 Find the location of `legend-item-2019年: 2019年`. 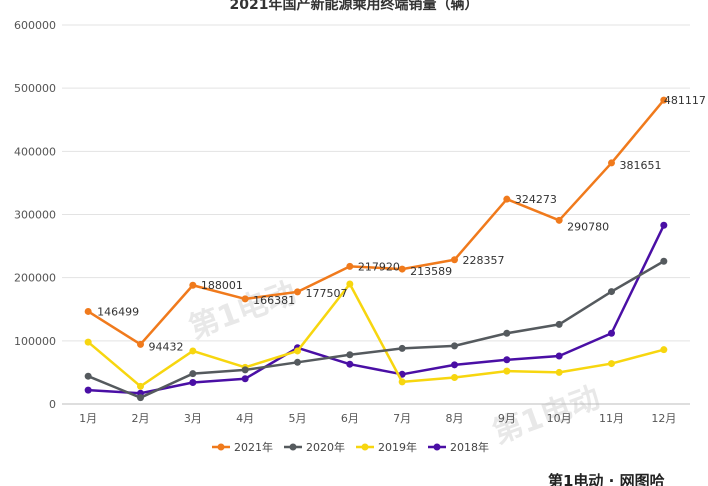

legend-item-2019年: 2019年 is located at coordinates (386, 447).